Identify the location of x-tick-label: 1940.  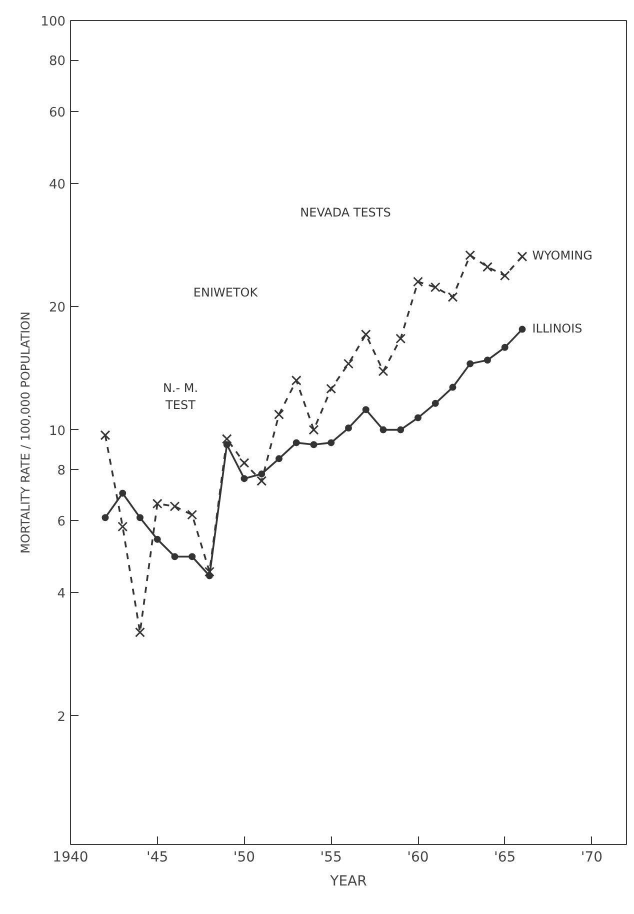
(70, 858).